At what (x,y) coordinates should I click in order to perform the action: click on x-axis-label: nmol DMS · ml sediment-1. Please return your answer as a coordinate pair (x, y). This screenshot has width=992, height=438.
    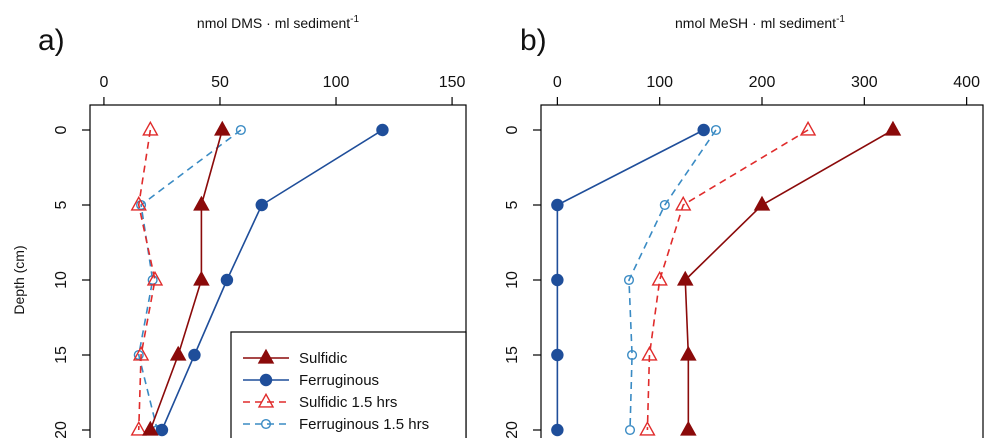
    Looking at the image, I should click on (278, 22).